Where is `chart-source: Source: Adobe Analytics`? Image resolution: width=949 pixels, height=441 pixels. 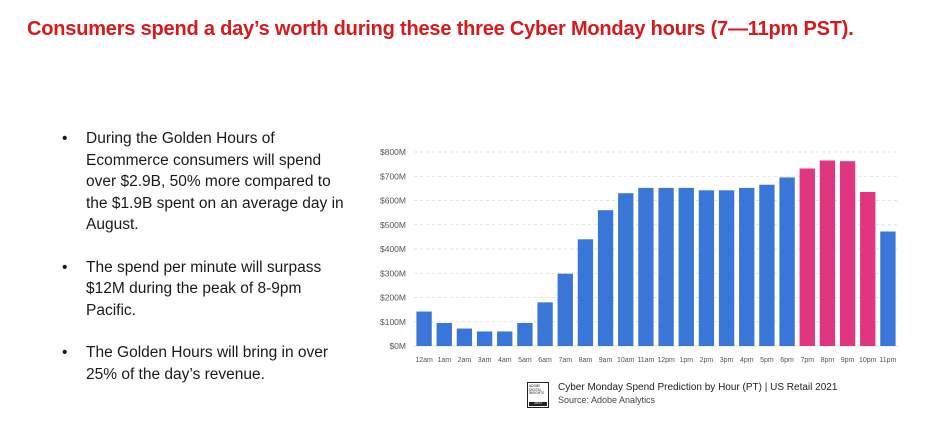 chart-source: Source: Adobe Analytics is located at coordinates (607, 400).